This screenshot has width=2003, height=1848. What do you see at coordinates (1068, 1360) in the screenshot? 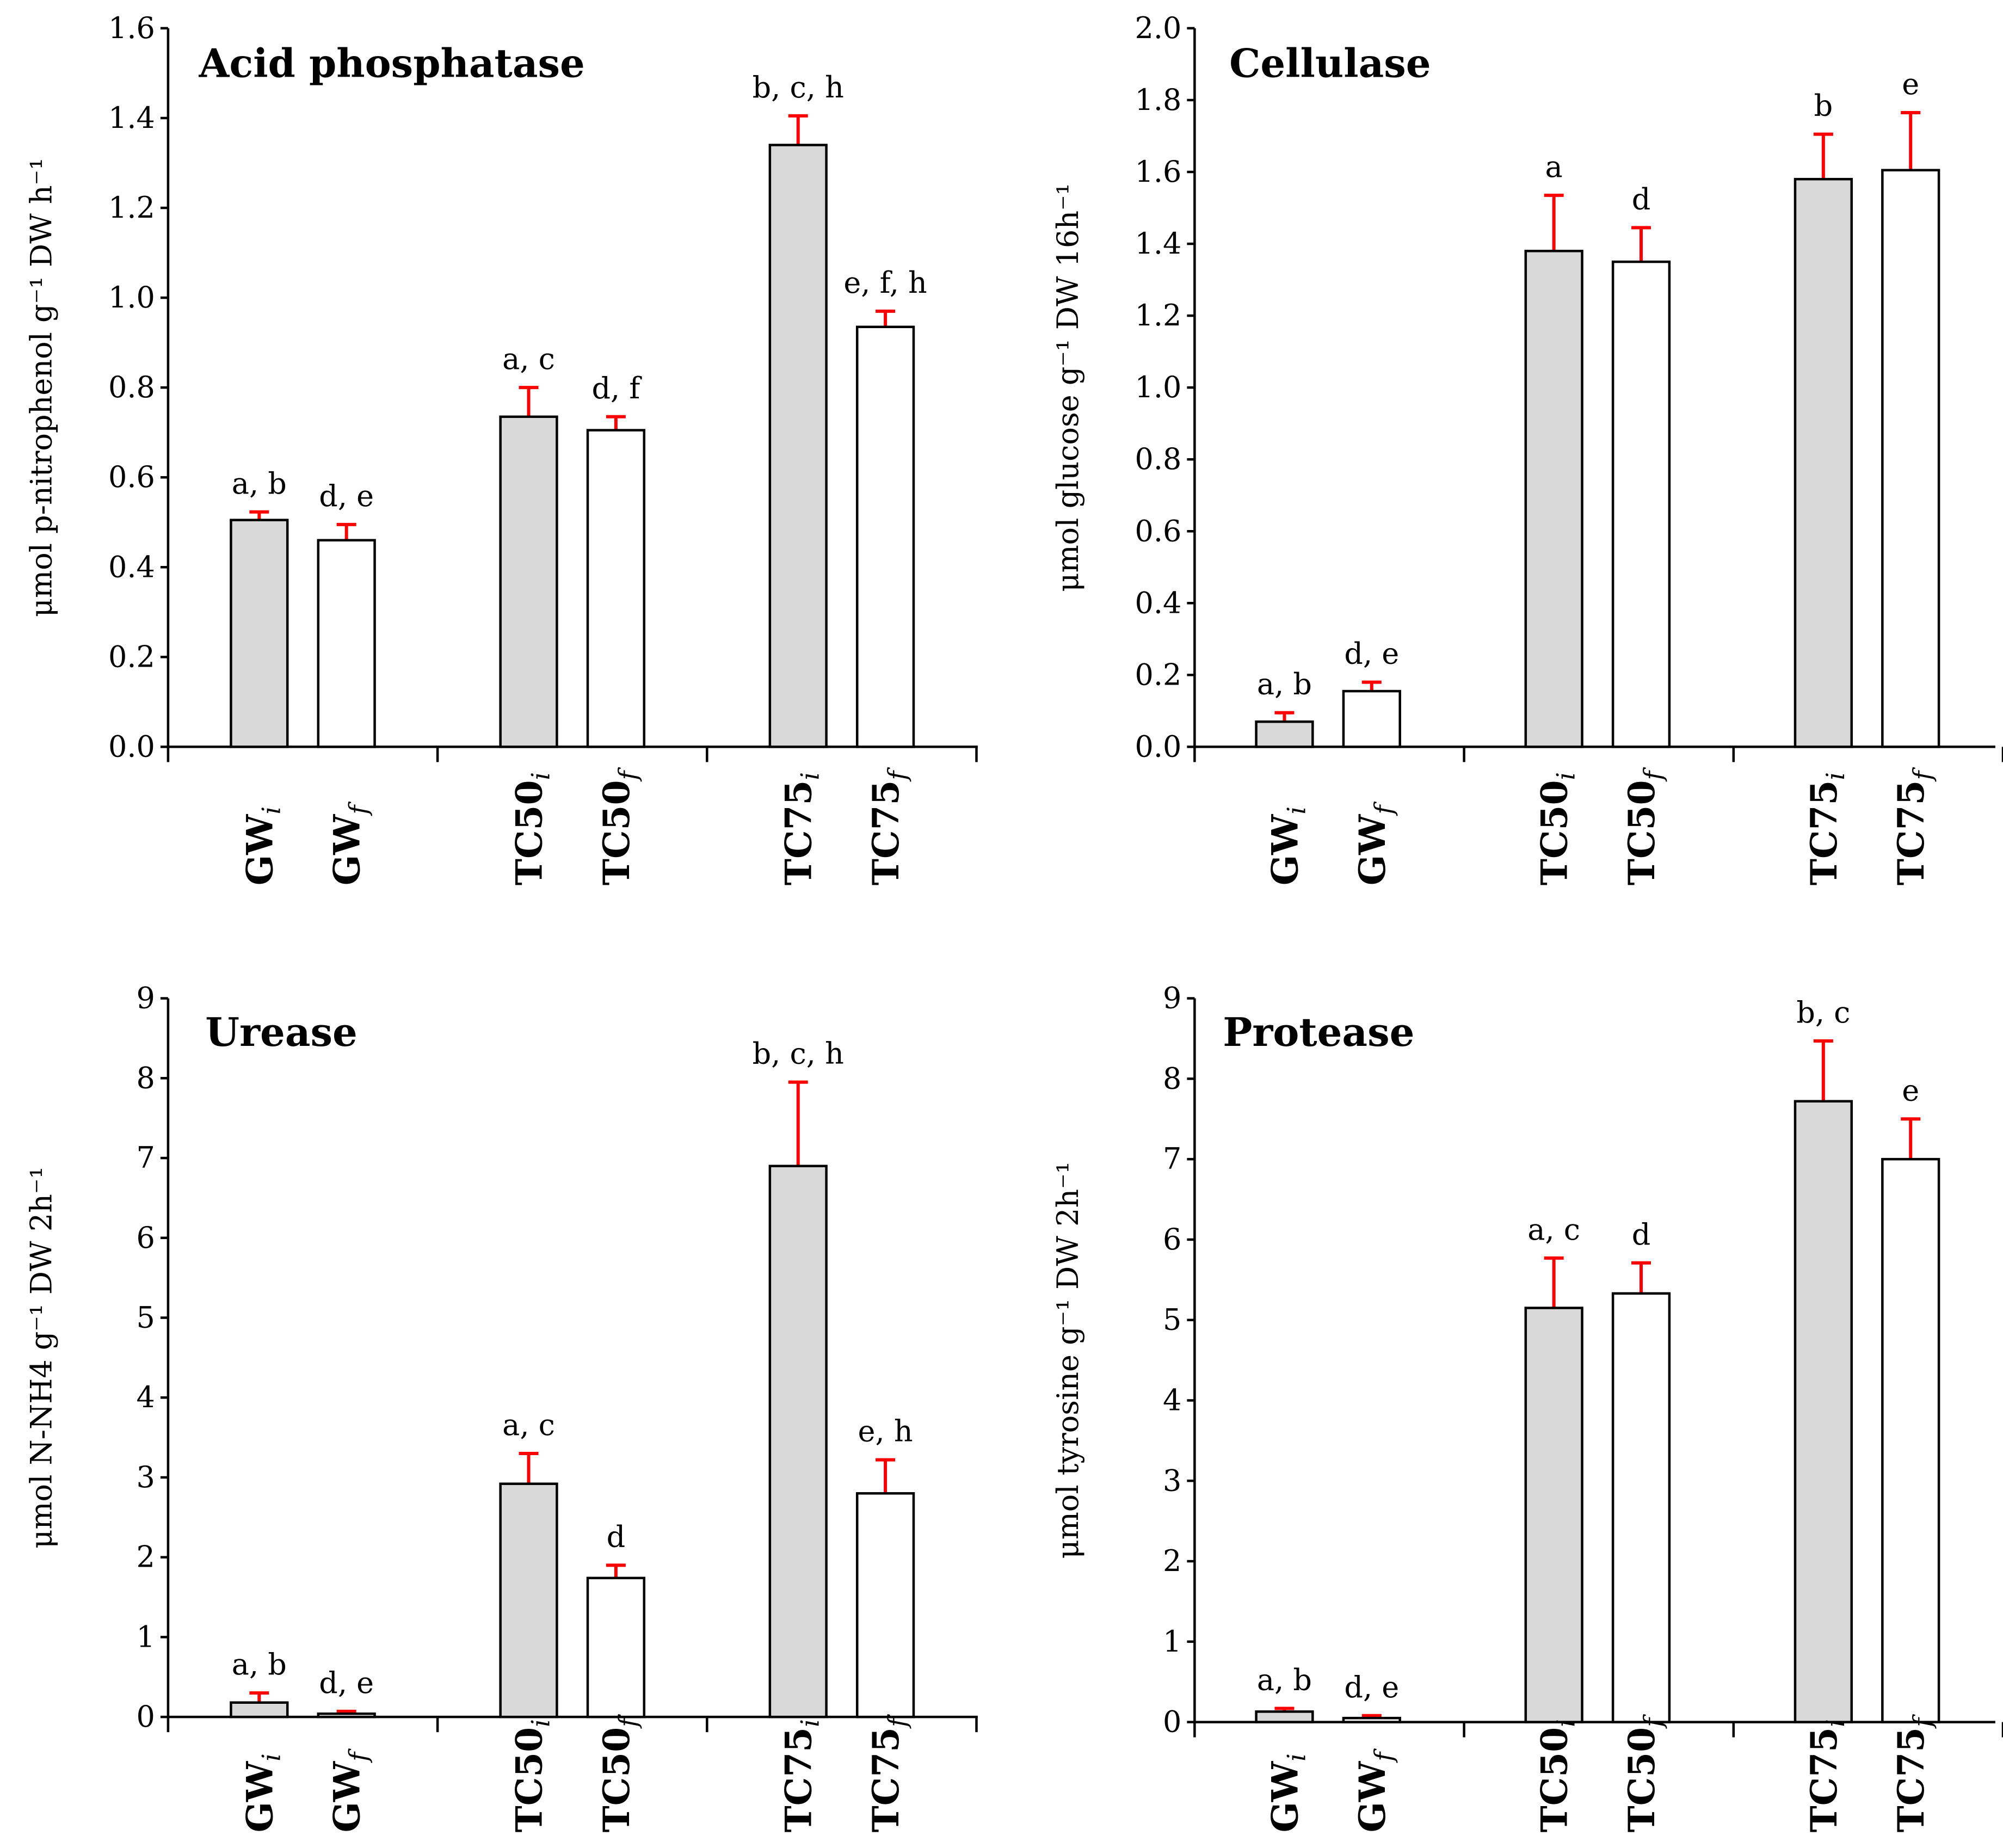
I see `y-axis-label: μmol tyrosine g⁻¹ DW 2h⁻¹` at bounding box center [1068, 1360].